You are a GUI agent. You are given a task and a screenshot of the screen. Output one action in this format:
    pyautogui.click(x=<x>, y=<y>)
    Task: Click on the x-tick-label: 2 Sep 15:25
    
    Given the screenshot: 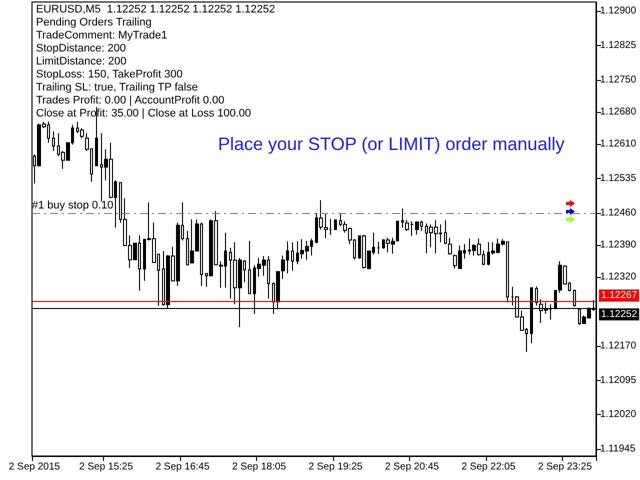 What is the action you would take?
    pyautogui.click(x=106, y=467)
    